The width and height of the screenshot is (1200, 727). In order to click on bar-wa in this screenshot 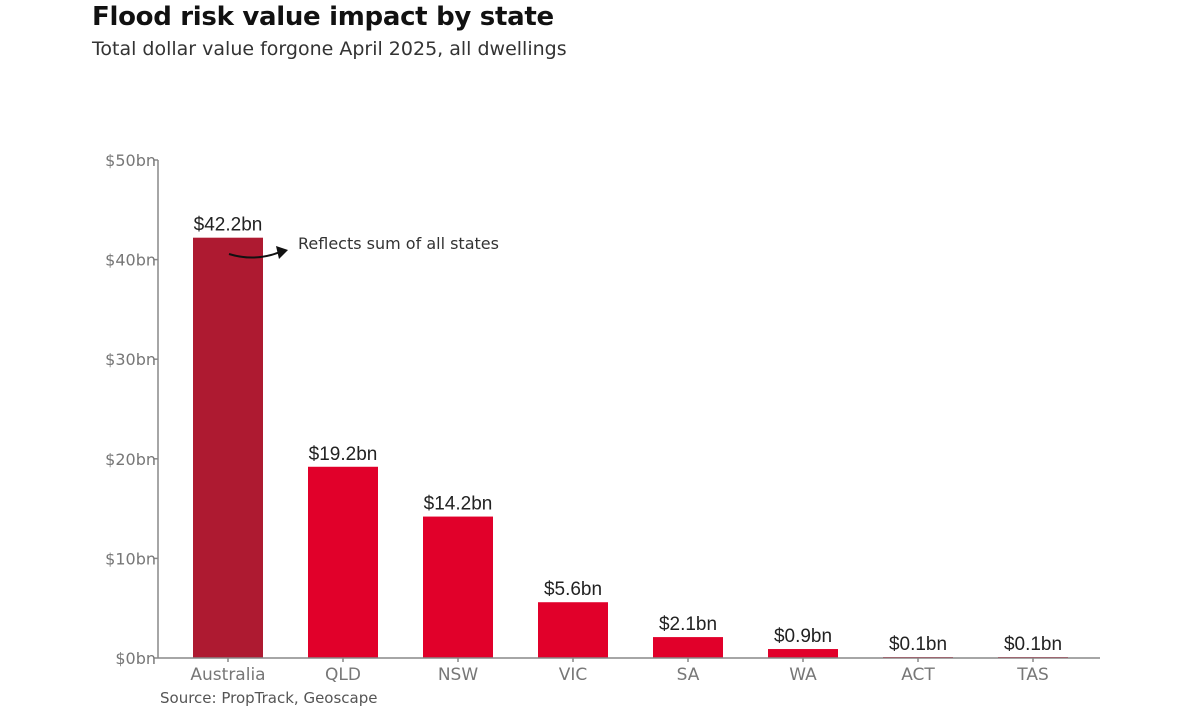, I will do `click(803, 653)`.